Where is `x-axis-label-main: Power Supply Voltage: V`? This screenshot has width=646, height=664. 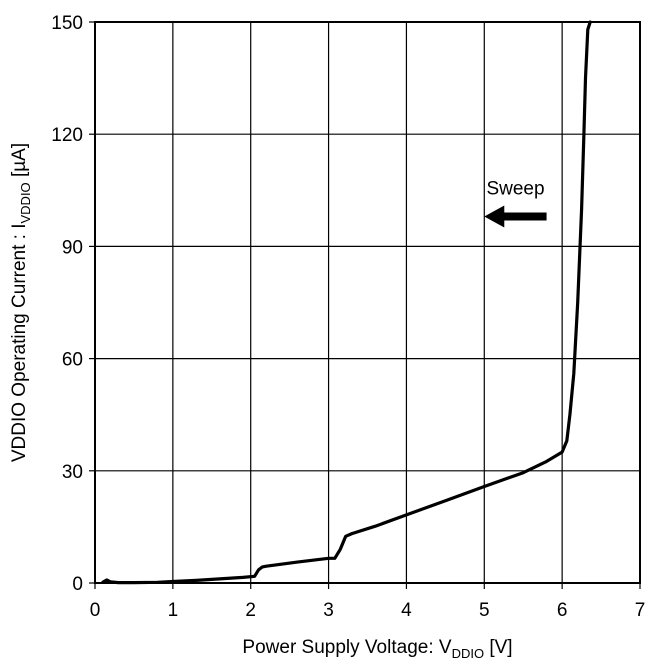
x-axis-label-main: Power Supply Voltage: V is located at coordinates (346, 647).